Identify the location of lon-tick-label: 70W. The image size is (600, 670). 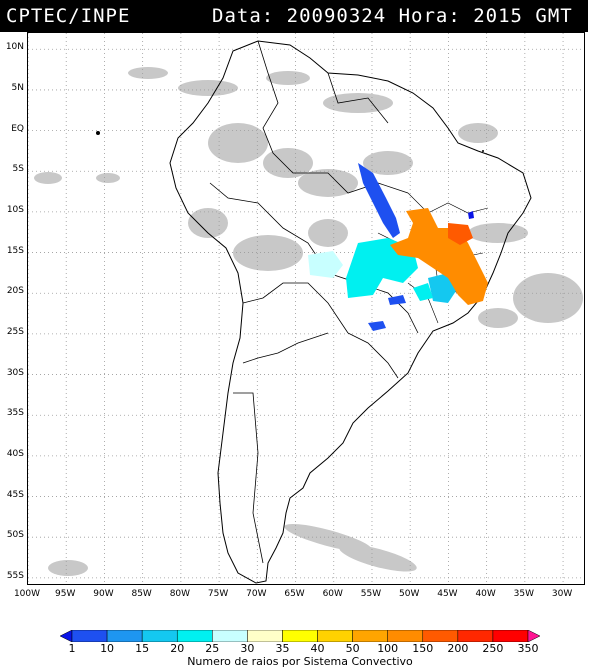
(256, 594).